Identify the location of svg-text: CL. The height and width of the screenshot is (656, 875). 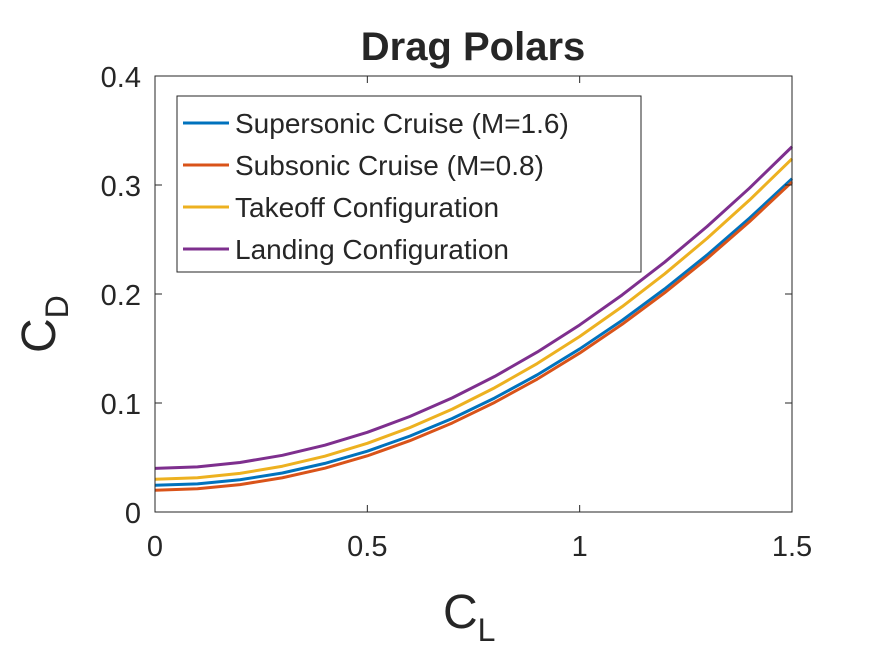
(469, 617).